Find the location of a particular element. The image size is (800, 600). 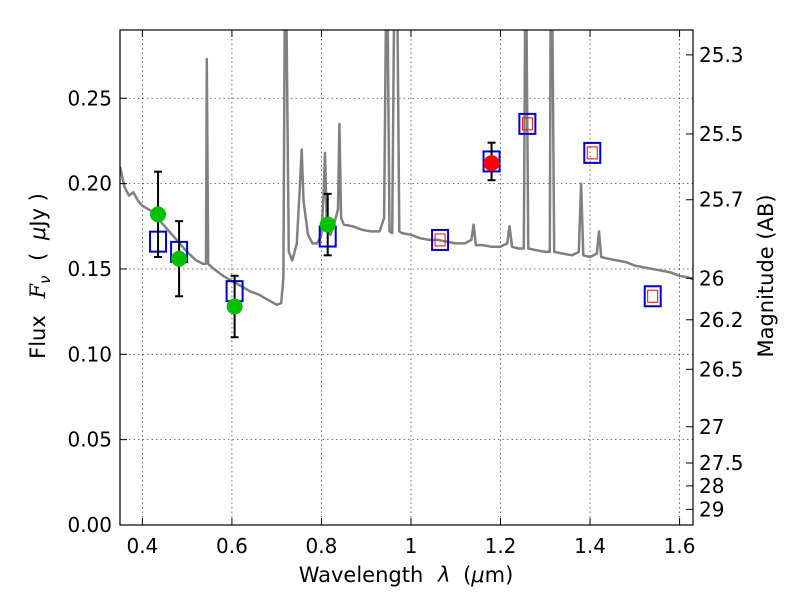

x-tick-label: 1 is located at coordinates (411, 546).